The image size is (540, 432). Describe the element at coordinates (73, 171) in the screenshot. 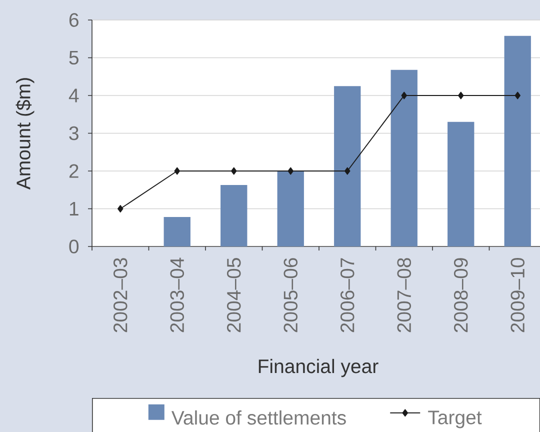

I see `y-tick-label: 2` at that location.